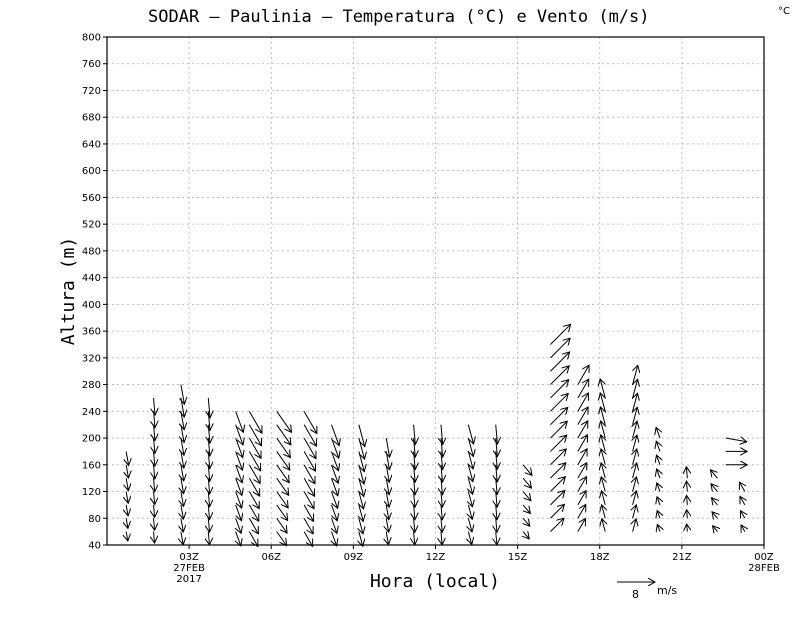  Describe the element at coordinates (764, 557) in the screenshot. I see `x-tick-label: 00Z` at that location.